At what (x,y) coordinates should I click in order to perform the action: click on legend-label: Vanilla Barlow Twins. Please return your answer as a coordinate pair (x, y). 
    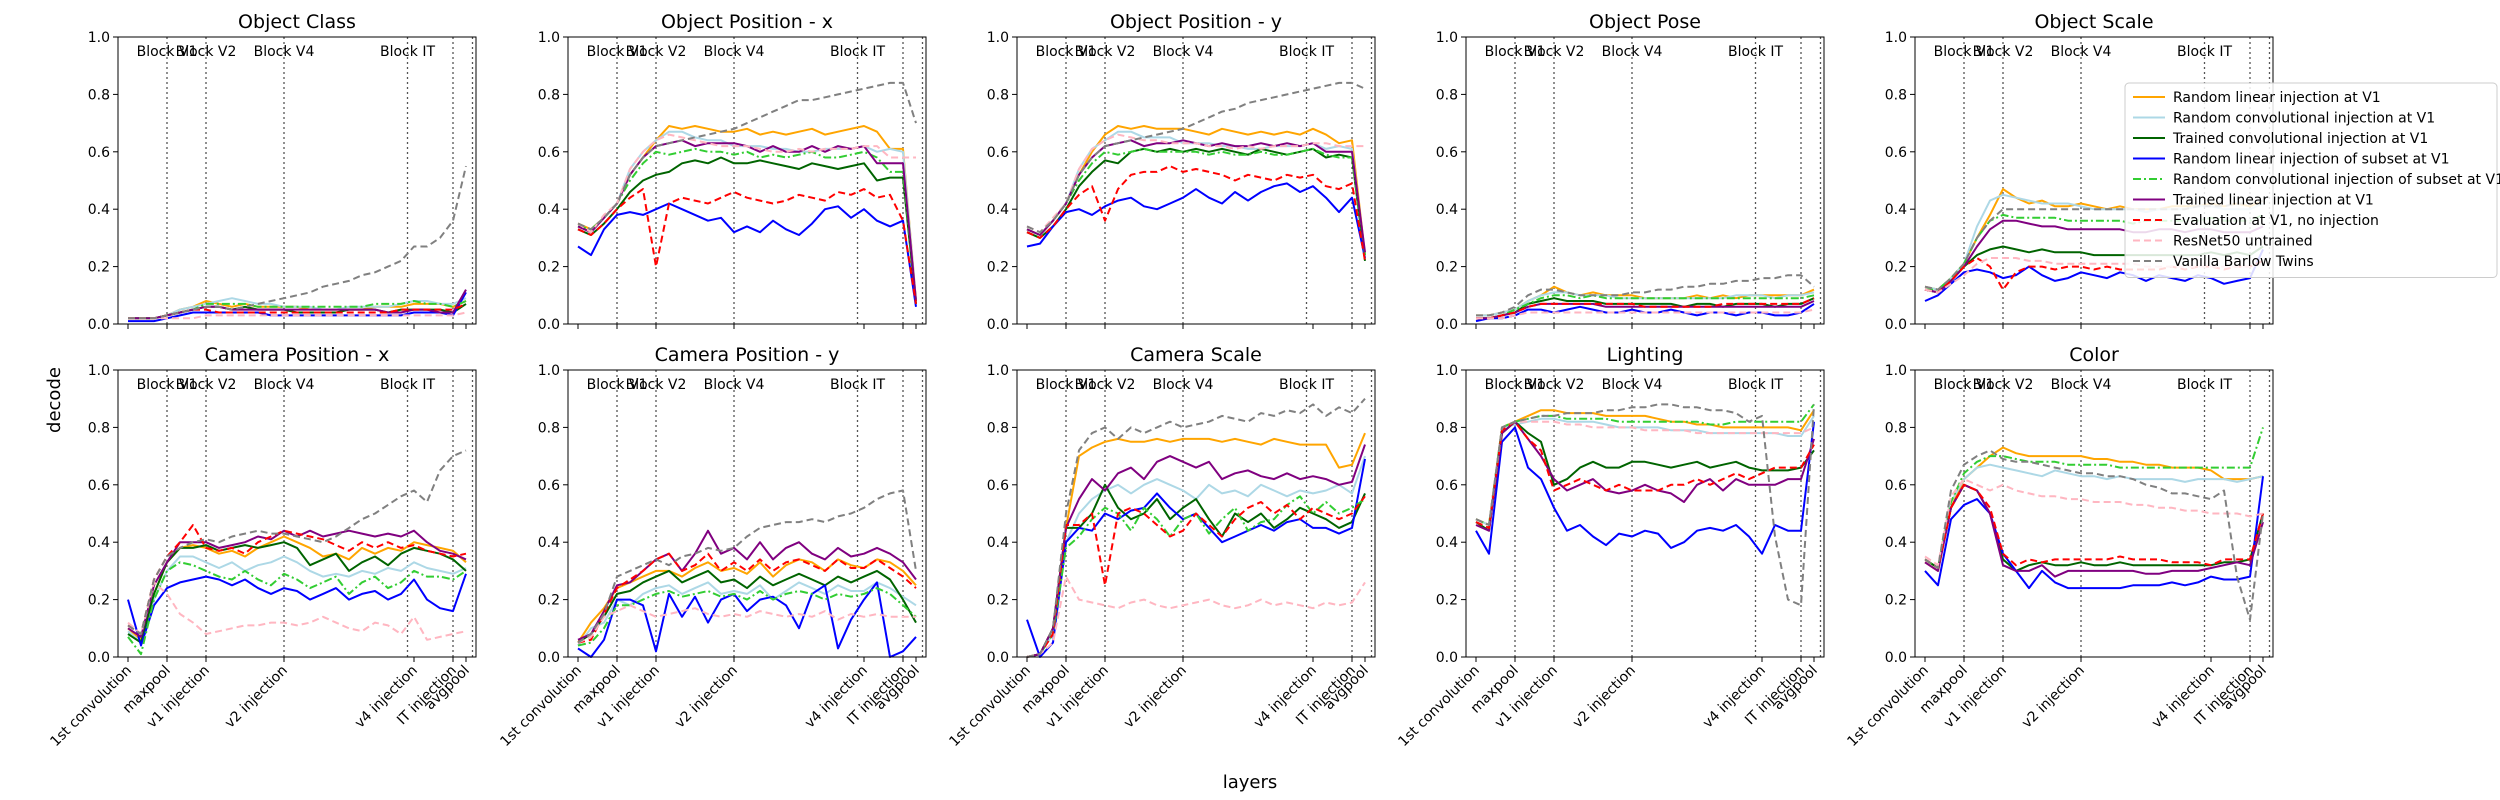
    Looking at the image, I should click on (2243, 262).